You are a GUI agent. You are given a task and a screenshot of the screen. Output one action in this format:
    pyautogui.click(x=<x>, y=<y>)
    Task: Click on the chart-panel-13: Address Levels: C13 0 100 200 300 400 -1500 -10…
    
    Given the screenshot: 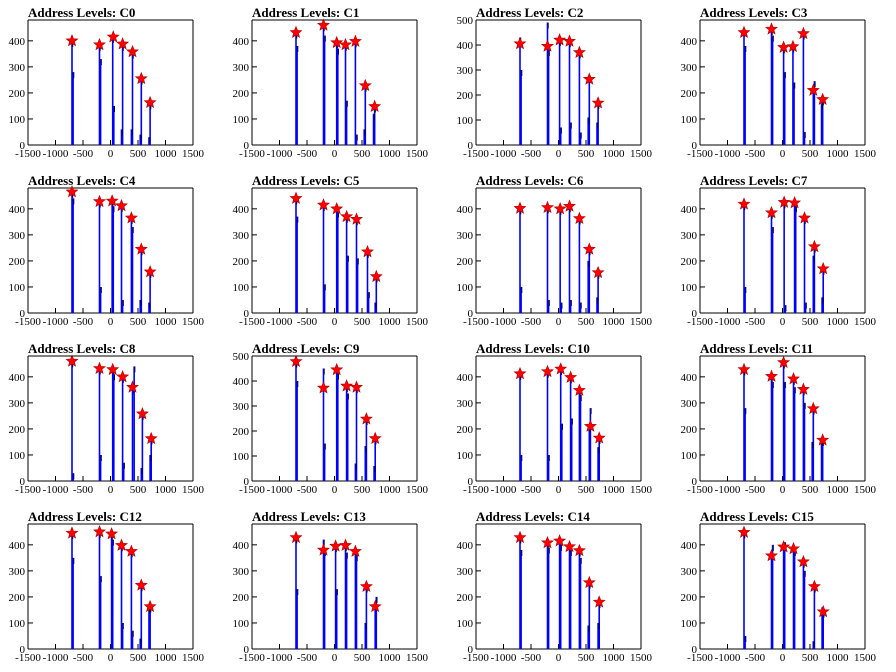 What is the action you would take?
    pyautogui.click(x=331, y=586)
    